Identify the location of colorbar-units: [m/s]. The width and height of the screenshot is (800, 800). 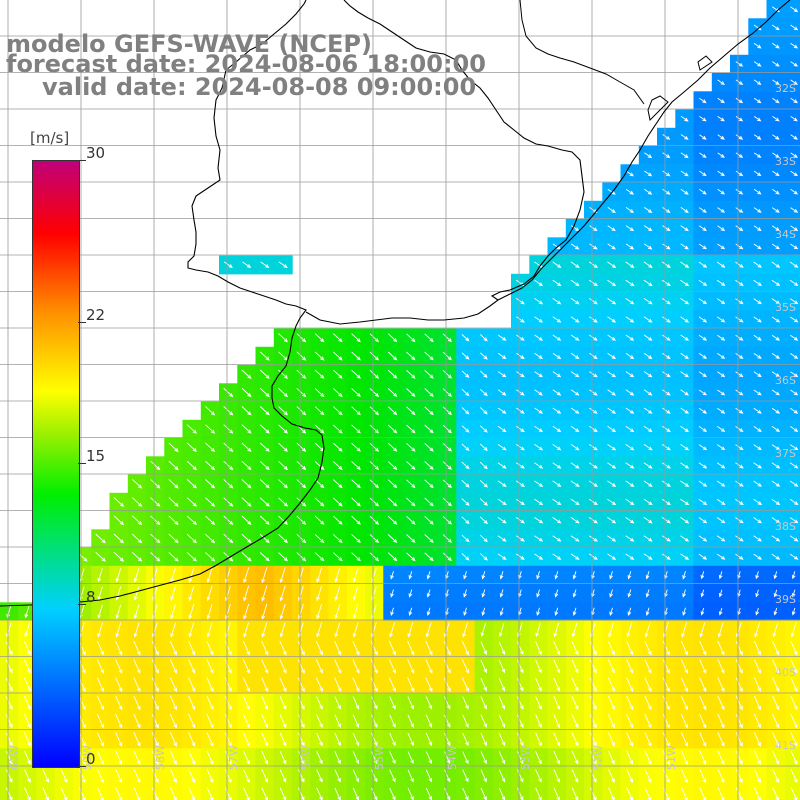
(50, 138).